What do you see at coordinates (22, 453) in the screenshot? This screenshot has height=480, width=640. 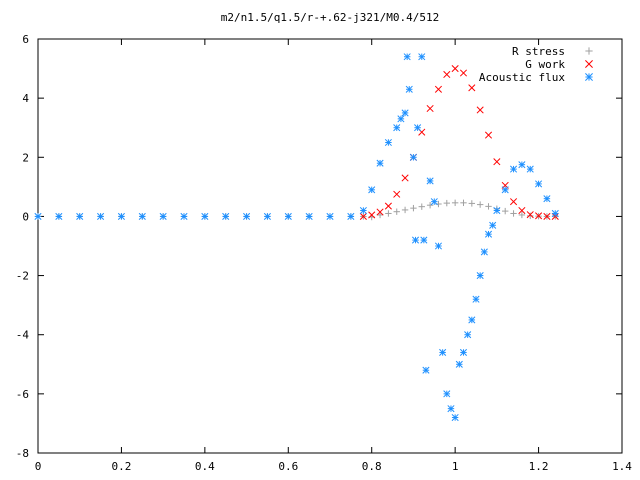 I see `y-tick-label: -8` at bounding box center [22, 453].